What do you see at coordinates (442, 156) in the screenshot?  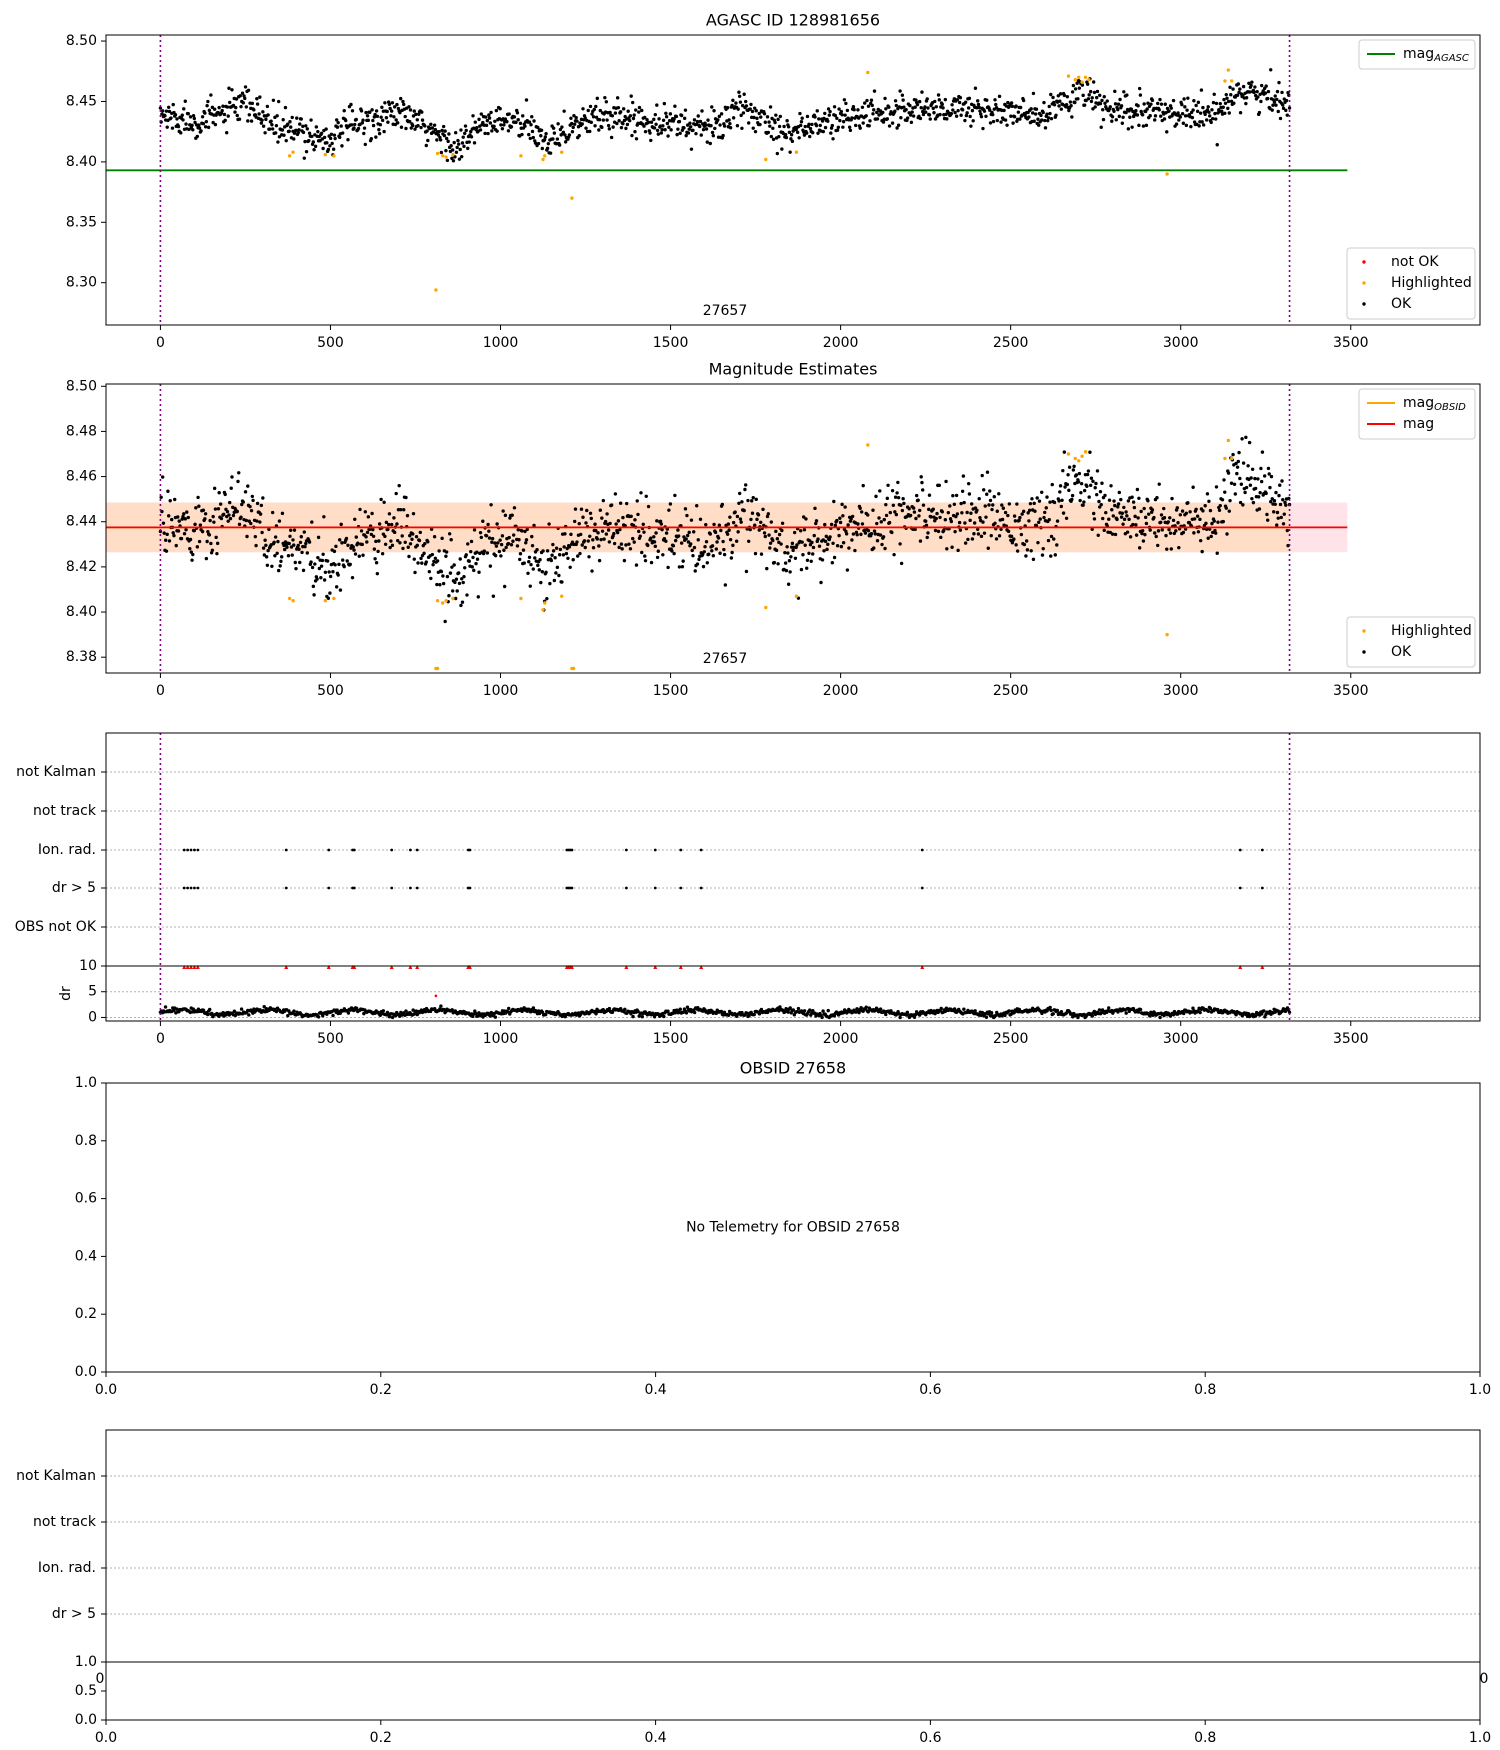 I see `data-point-highlighted` at bounding box center [442, 156].